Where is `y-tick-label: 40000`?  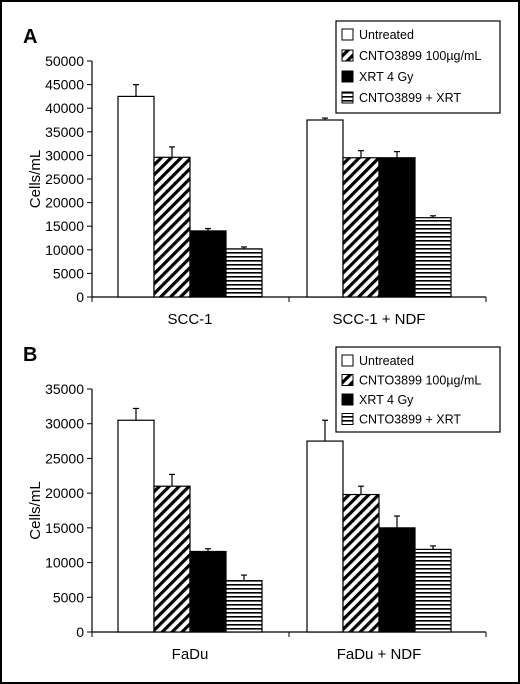 y-tick-label: 40000 is located at coordinates (64, 108).